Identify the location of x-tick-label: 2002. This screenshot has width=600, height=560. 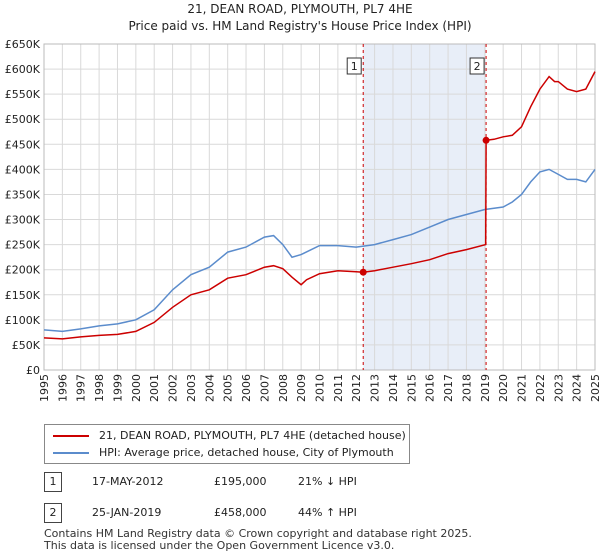
(173, 388).